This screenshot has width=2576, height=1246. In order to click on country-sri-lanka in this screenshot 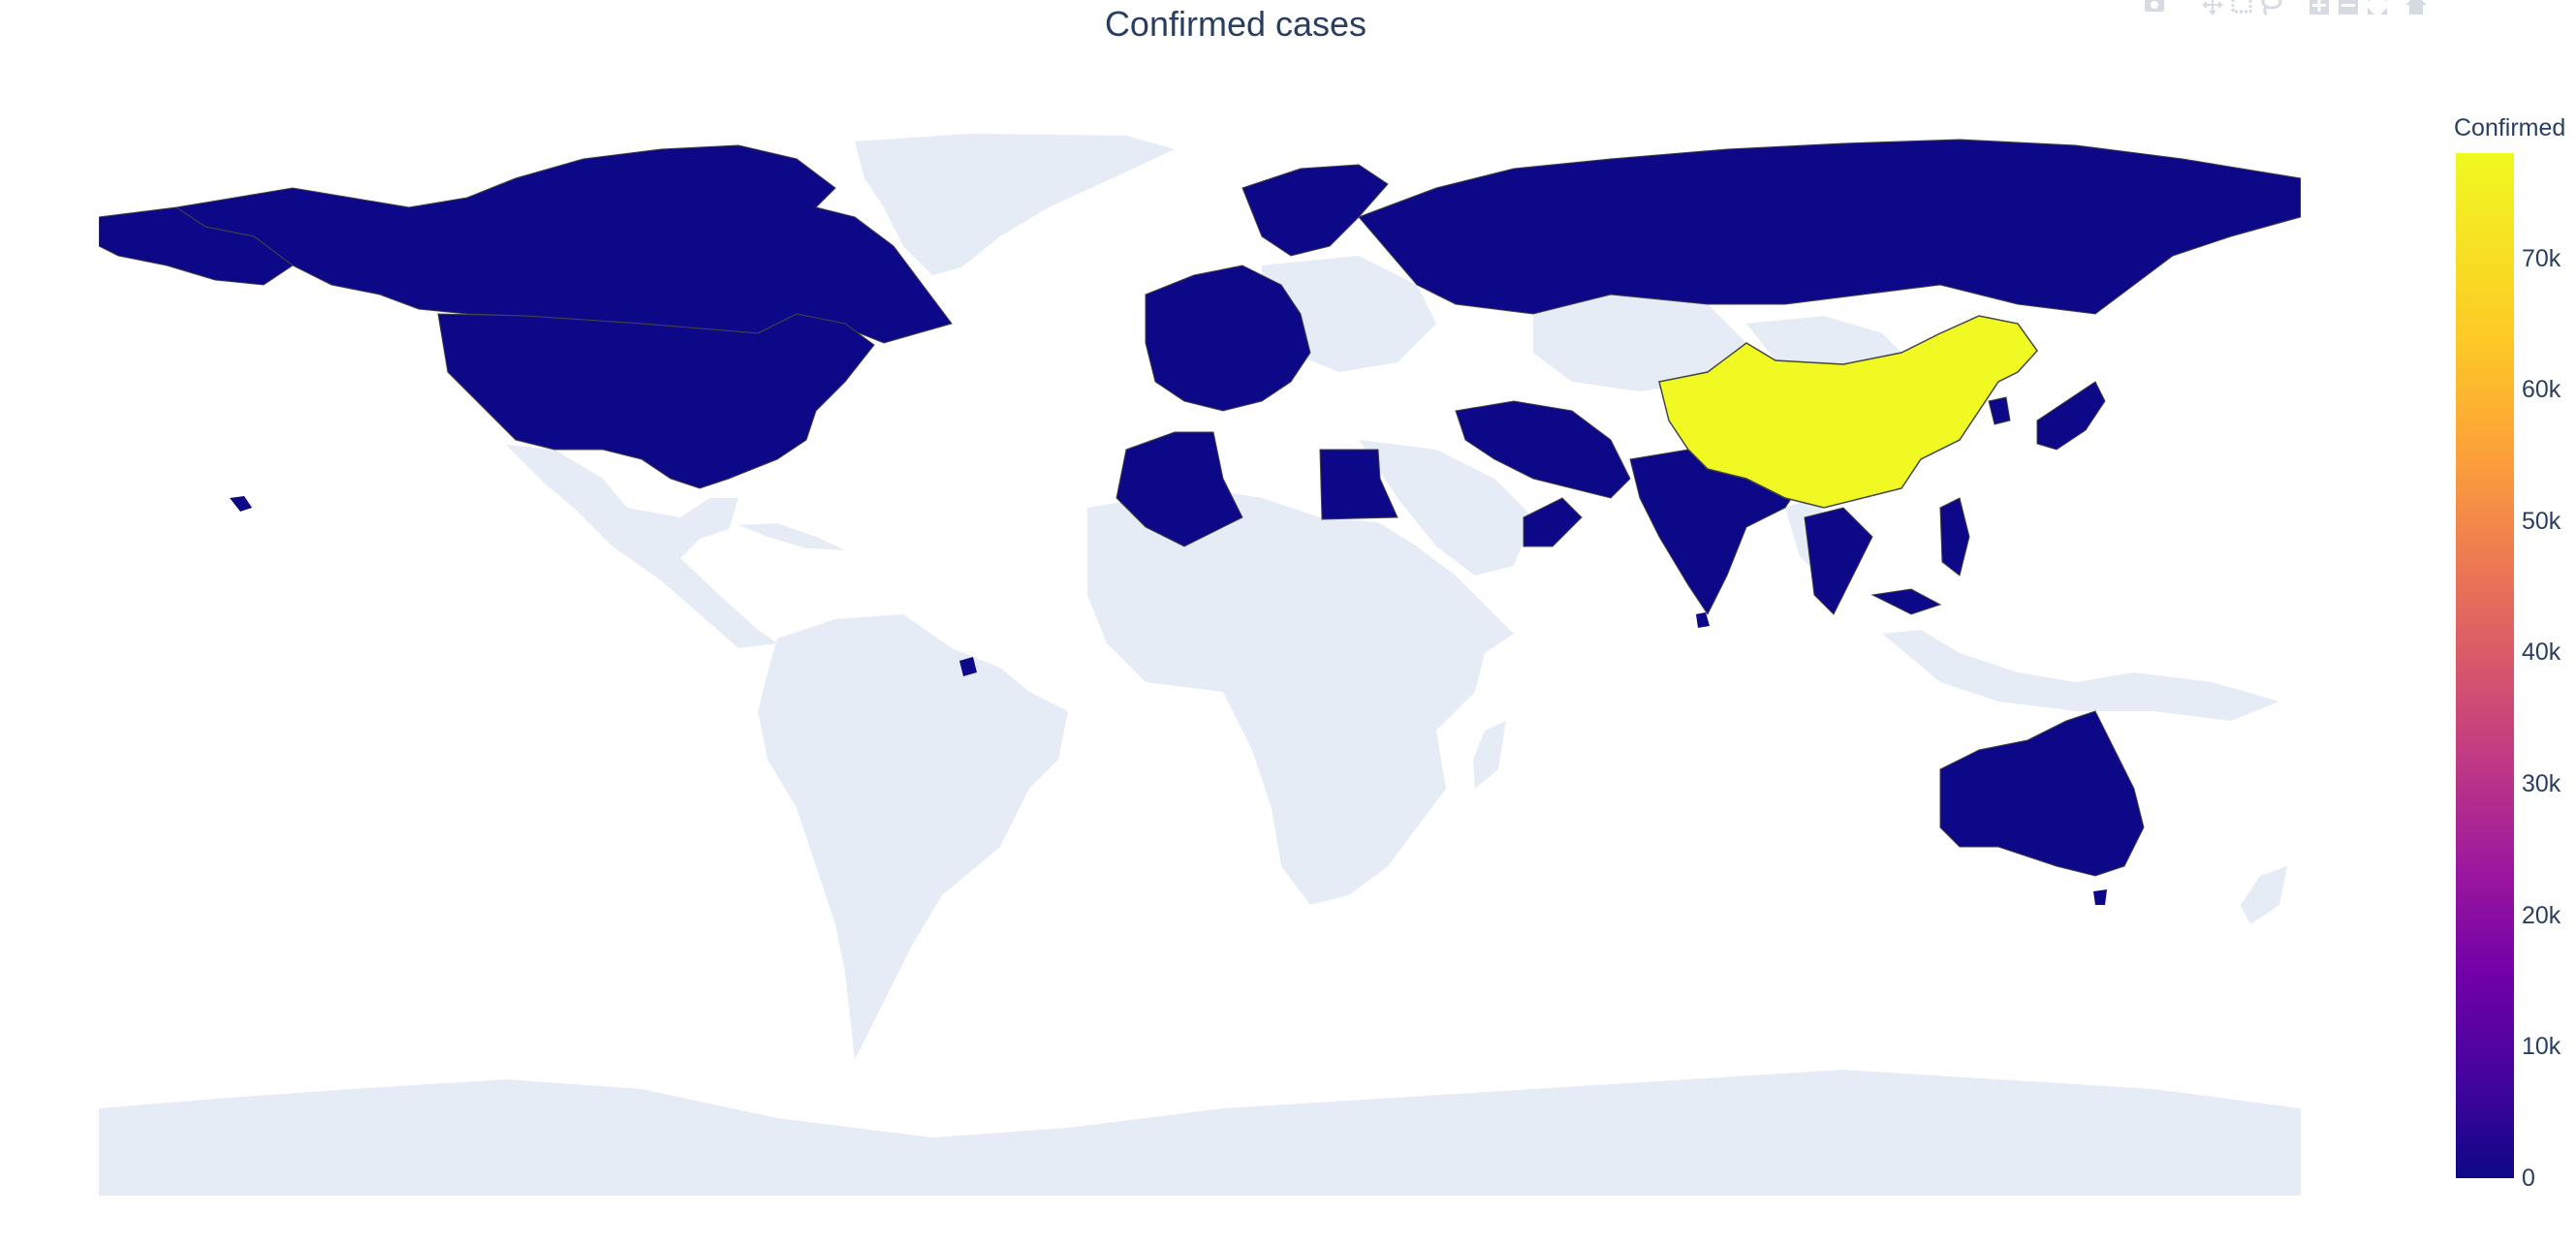, I will do `click(1703, 620)`.